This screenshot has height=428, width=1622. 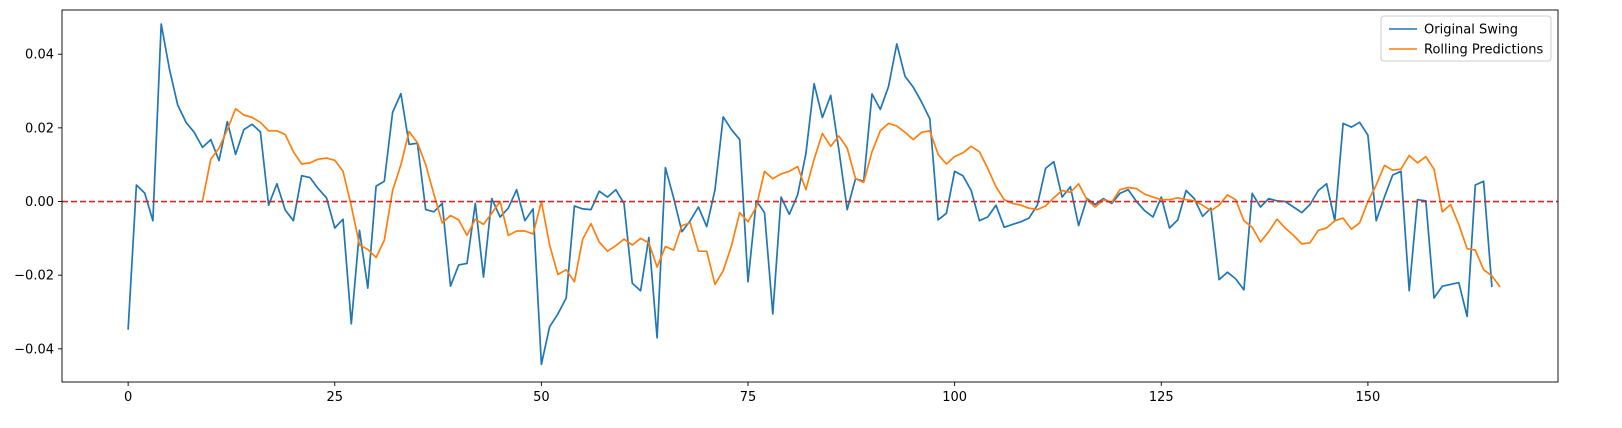 I want to click on x-tick-label: 150, so click(x=1367, y=397).